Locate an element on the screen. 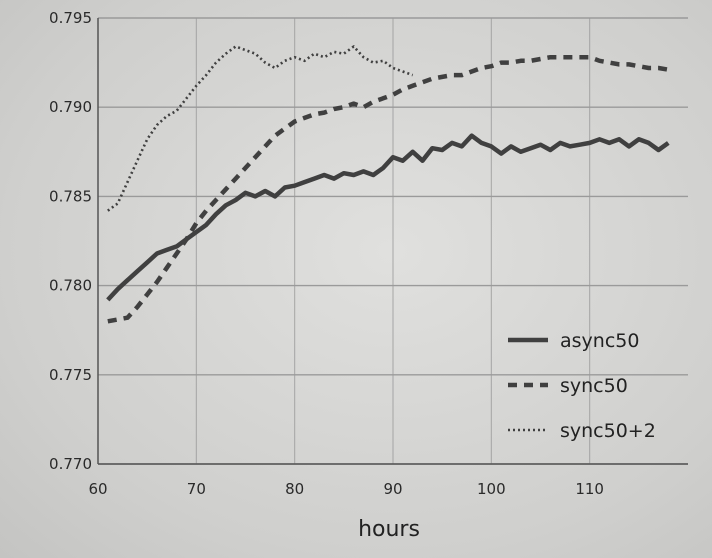 The width and height of the screenshot is (712, 558). x-tick-label: 70 is located at coordinates (196, 489).